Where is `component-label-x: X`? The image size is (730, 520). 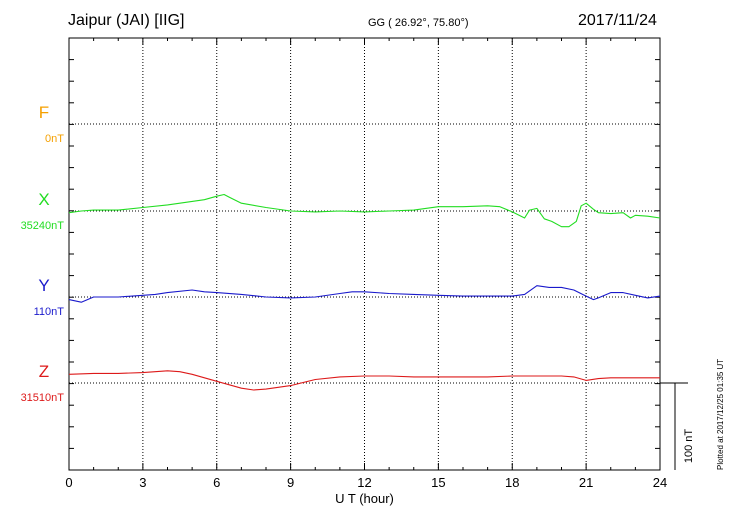 component-label-x: X is located at coordinates (43, 199).